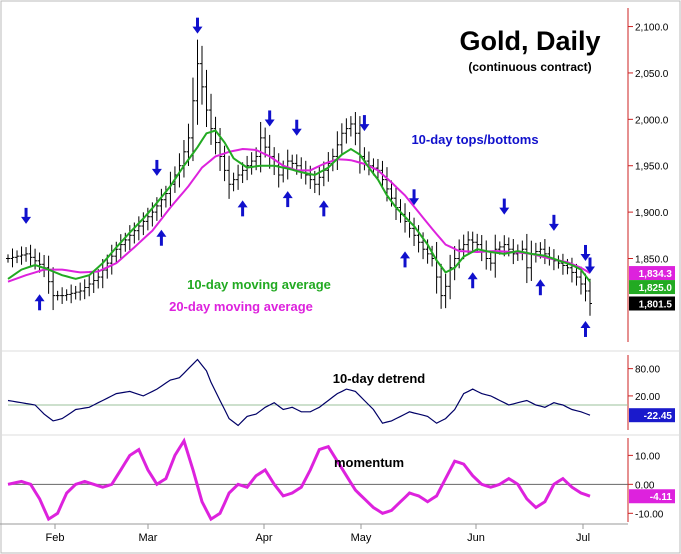  Describe the element at coordinates (583, 538) in the screenshot. I see `x-tick-label-5: Jul` at that location.